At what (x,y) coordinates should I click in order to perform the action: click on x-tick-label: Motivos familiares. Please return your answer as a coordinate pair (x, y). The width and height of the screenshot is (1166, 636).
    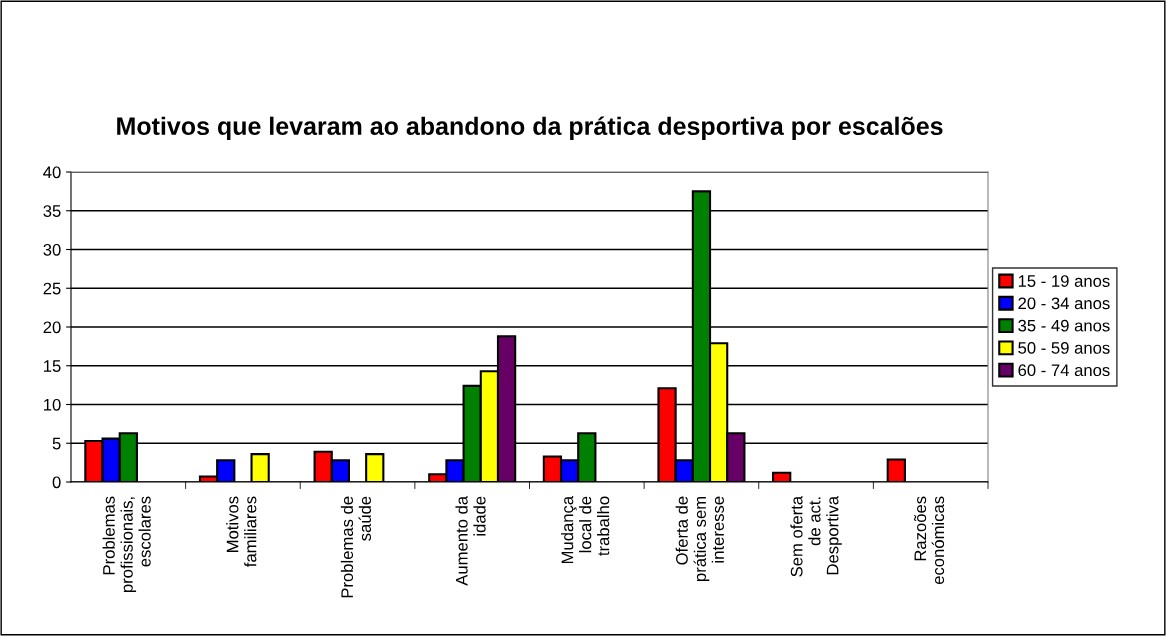
    Looking at the image, I should click on (241, 531).